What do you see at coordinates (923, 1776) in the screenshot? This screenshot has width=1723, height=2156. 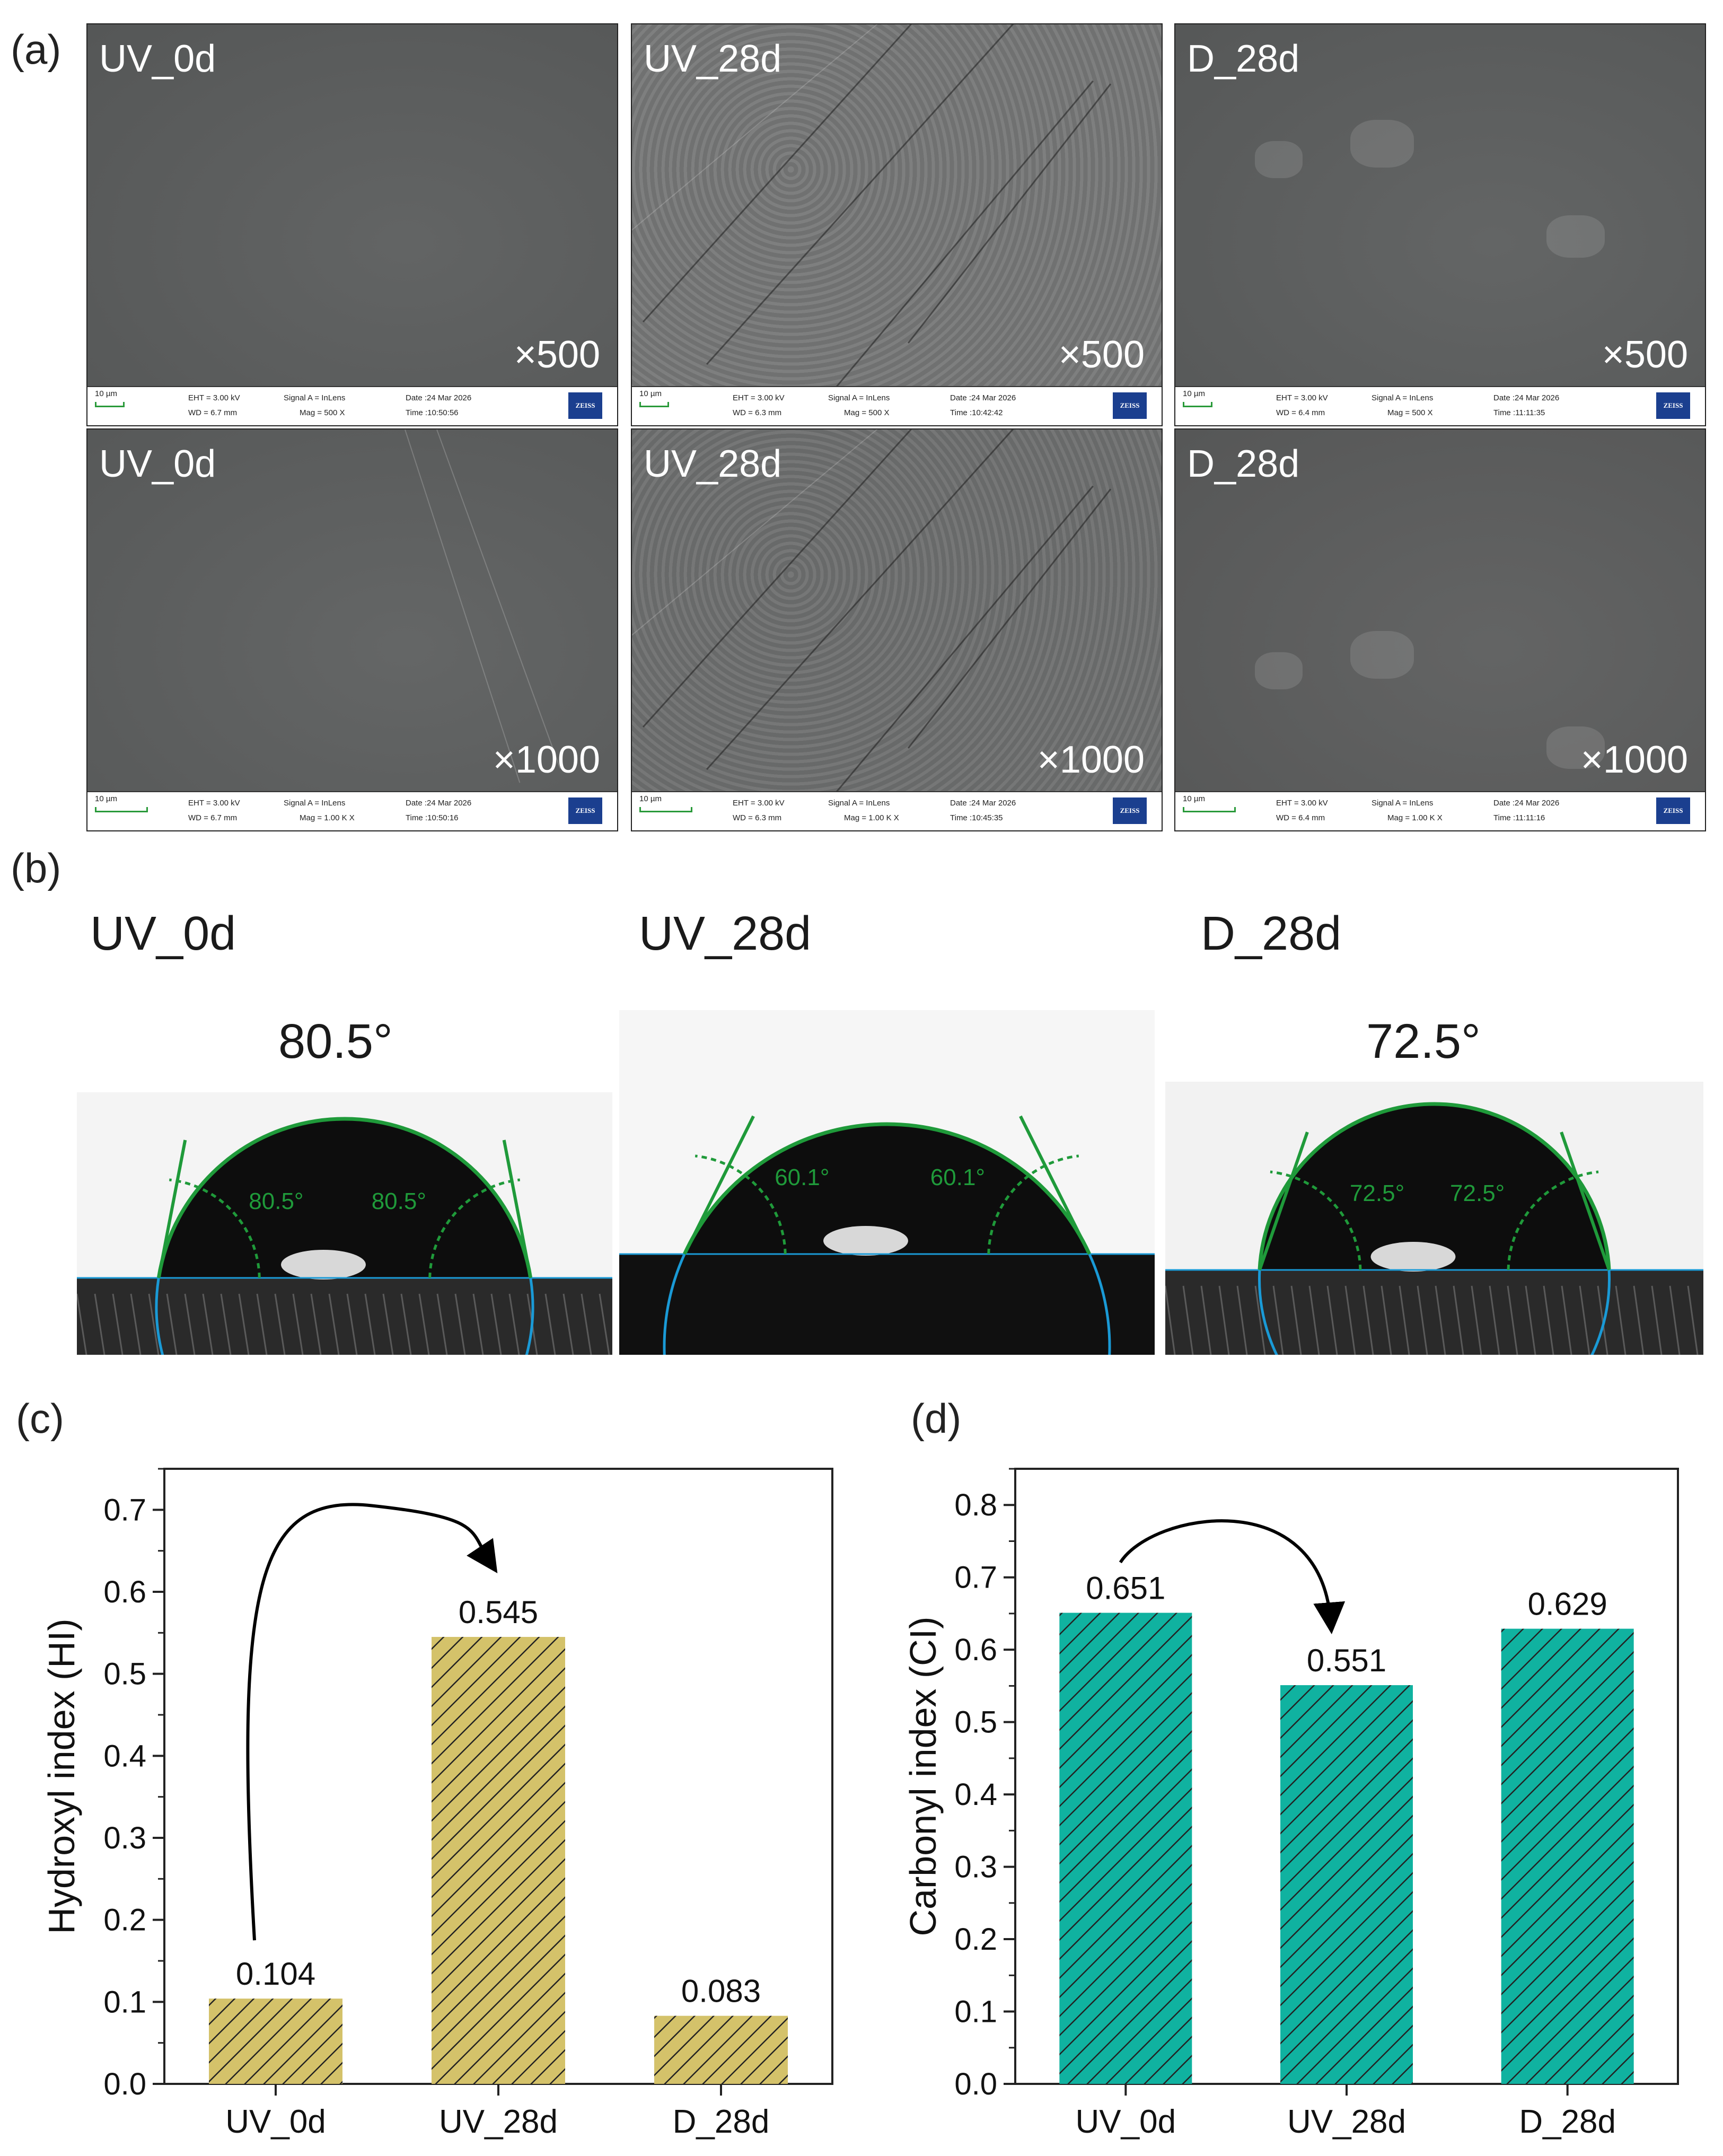 I see `y-axis-label: Carbonyl index (CI)` at bounding box center [923, 1776].